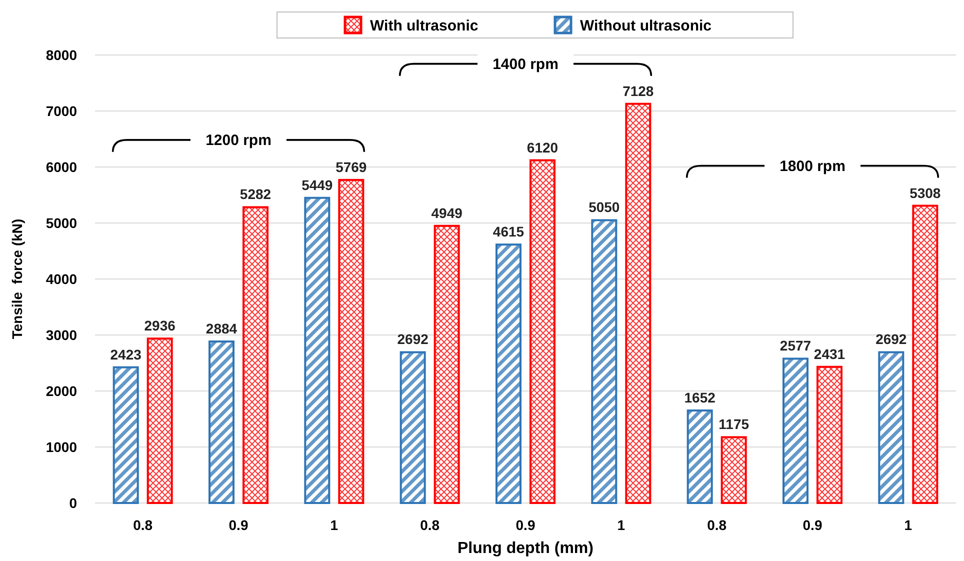 This screenshot has height=561, width=964. What do you see at coordinates (813, 166) in the screenshot?
I see `annotation: 1800 rpm` at bounding box center [813, 166].